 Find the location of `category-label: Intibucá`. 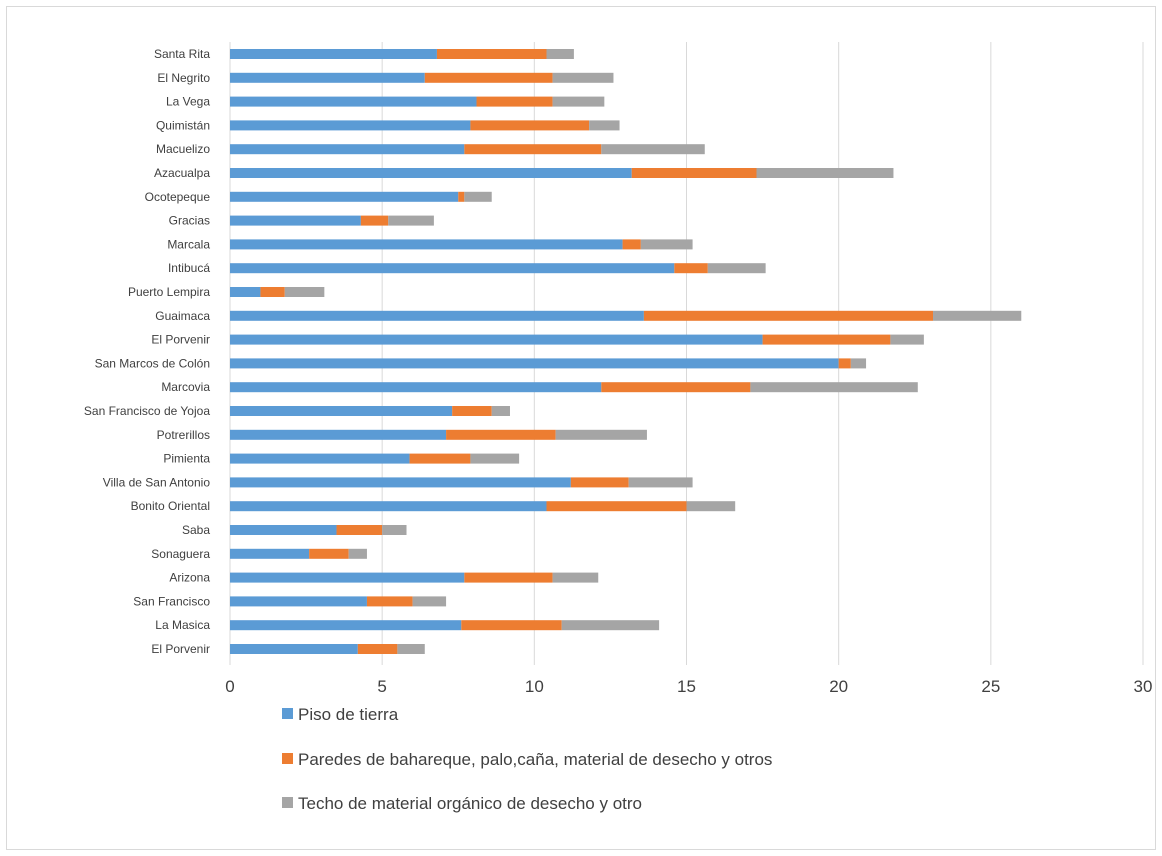

category-label: Intibucá is located at coordinates (189, 268).